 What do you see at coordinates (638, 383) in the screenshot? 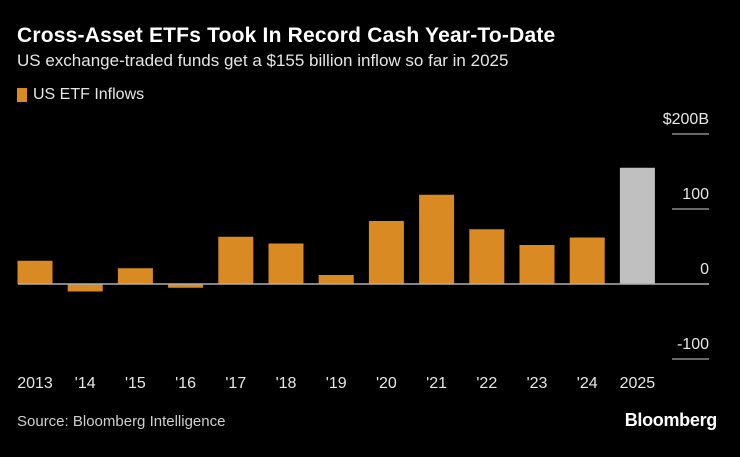
I see `x-tick-label: 2025` at bounding box center [638, 383].